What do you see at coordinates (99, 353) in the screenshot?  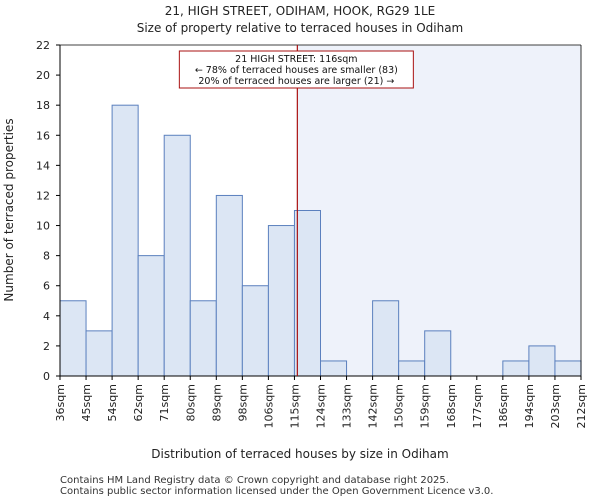 I see `bar-45sqm` at bounding box center [99, 353].